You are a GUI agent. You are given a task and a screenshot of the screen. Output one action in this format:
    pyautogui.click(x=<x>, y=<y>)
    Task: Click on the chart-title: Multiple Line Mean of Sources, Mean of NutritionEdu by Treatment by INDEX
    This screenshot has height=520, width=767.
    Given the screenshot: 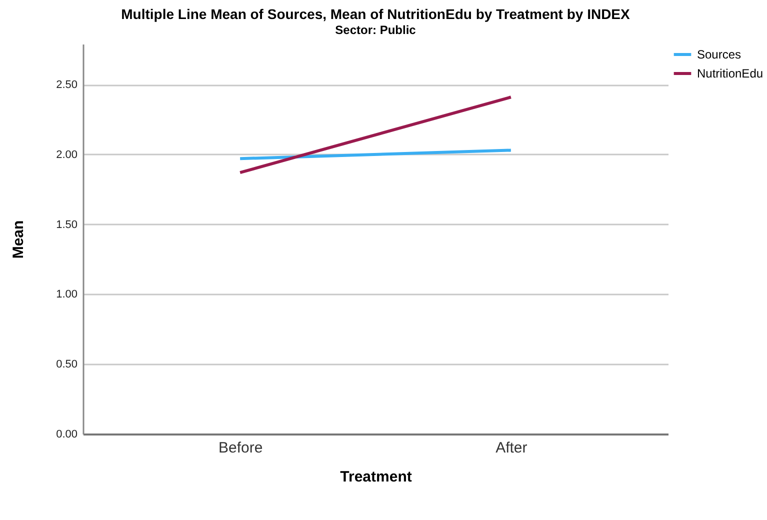 What is the action you would take?
    pyautogui.click(x=376, y=14)
    